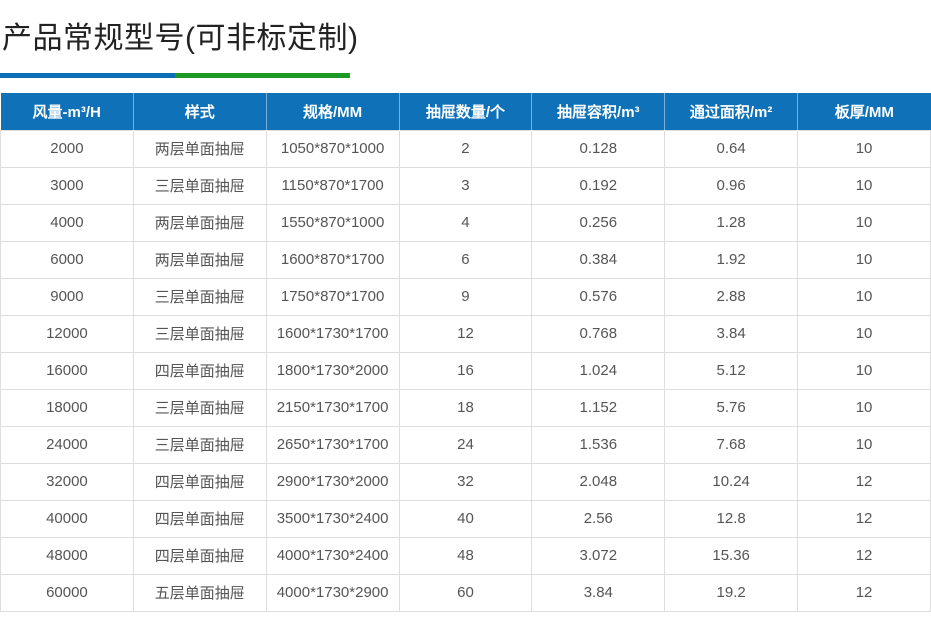 The height and width of the screenshot is (632, 931). Describe the element at coordinates (465, 592) in the screenshot. I see `table-cell: 60` at that location.